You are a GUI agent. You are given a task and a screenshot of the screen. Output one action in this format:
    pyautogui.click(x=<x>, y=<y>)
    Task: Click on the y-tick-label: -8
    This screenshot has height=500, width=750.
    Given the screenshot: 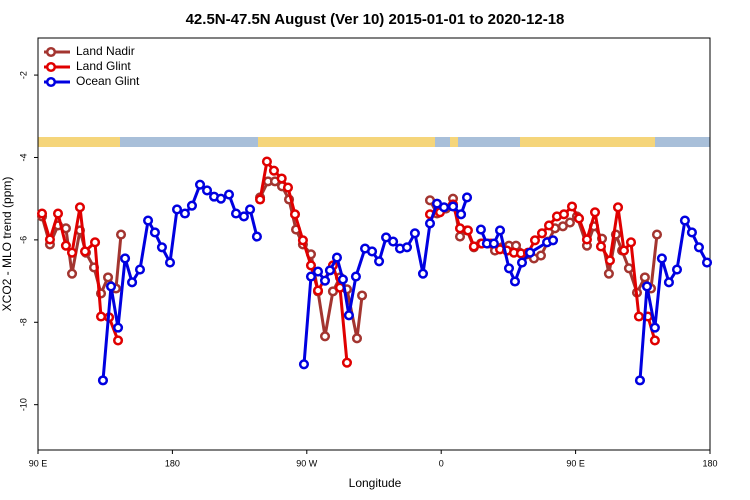 What is the action you would take?
    pyautogui.click(x=23, y=322)
    